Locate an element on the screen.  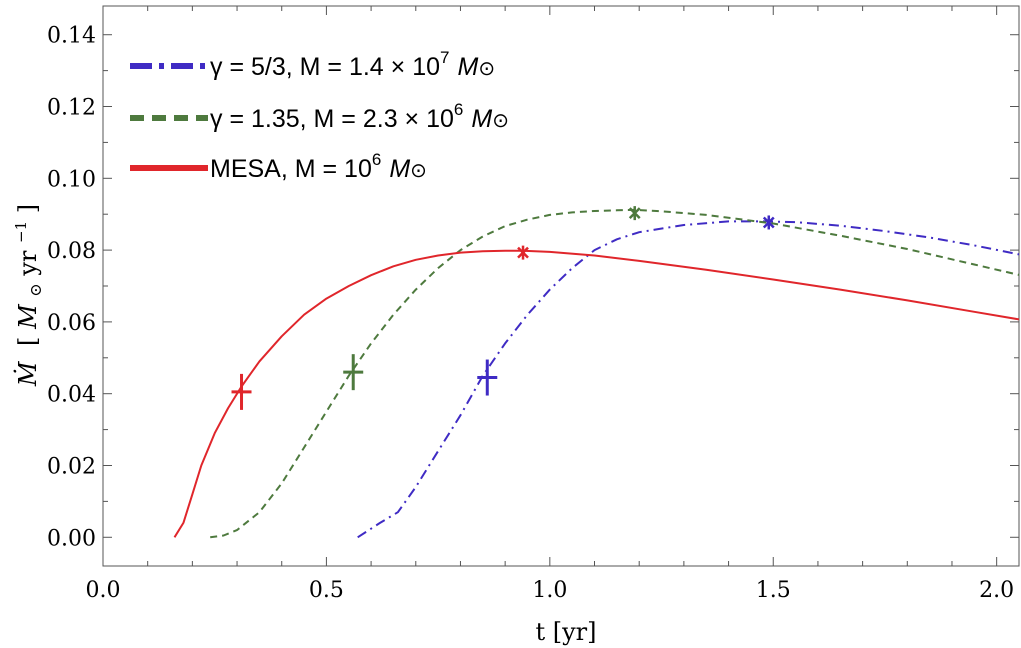
legend-label: γ = 1.35, M = 2.3 × 106 M⊙ is located at coordinates (359, 116).